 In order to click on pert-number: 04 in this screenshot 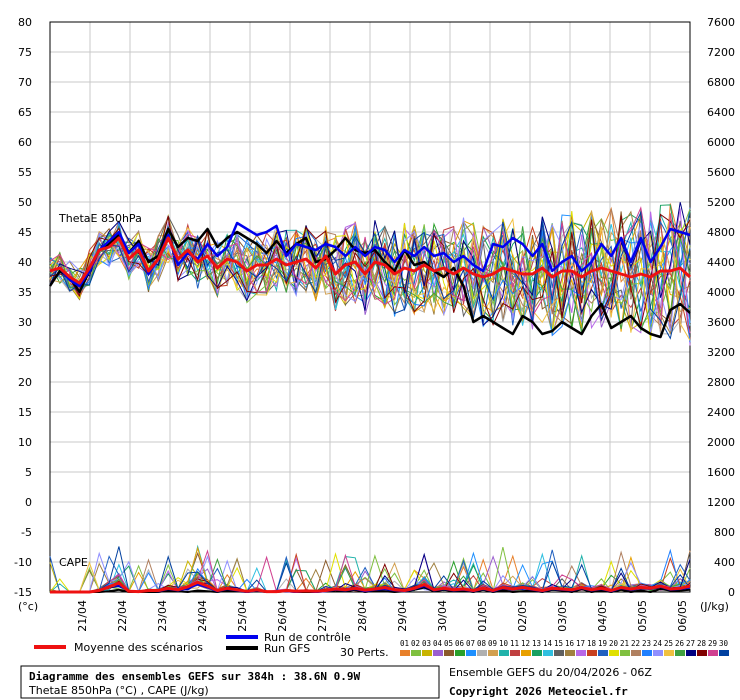, I will do `click(438, 643)`.